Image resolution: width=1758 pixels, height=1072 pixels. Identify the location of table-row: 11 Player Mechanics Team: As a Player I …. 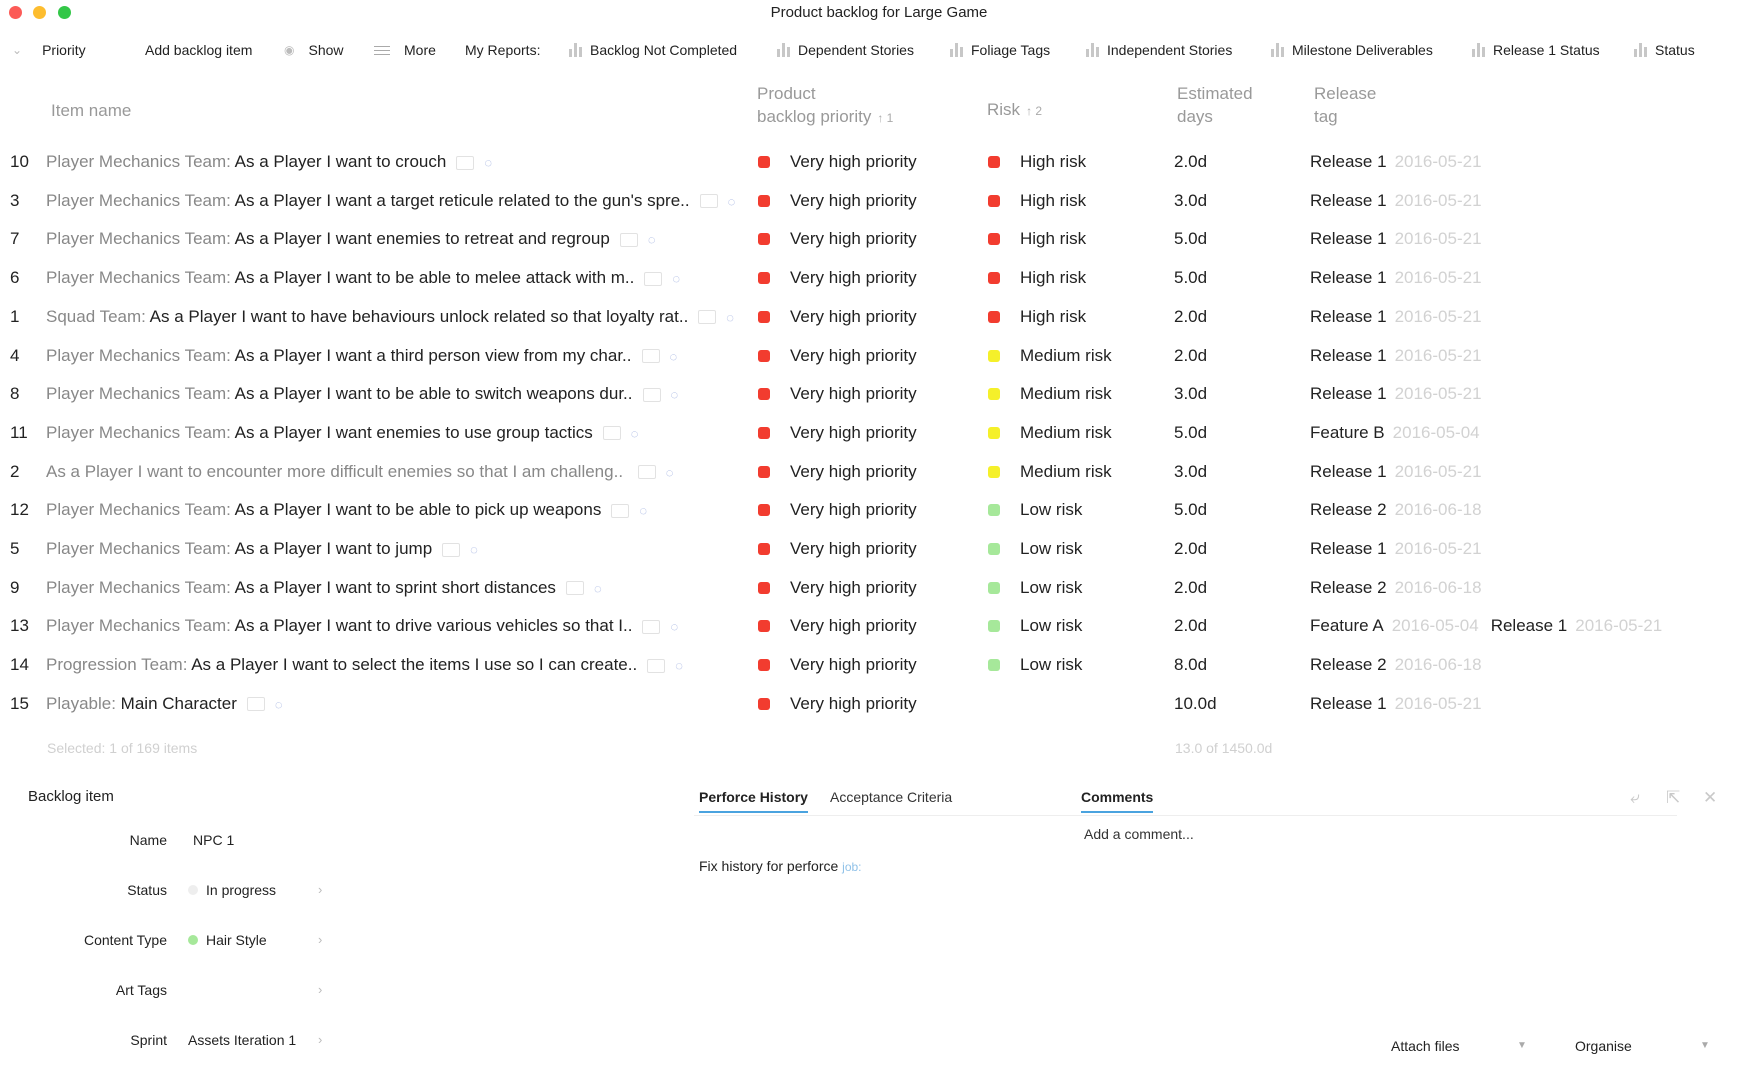
(879, 432).